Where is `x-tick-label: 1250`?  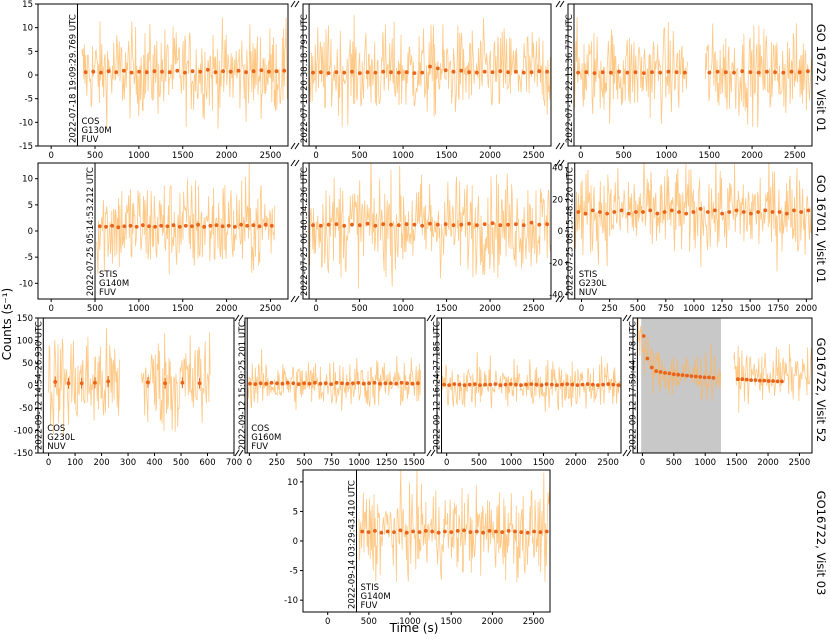 x-tick-label: 1250 is located at coordinates (387, 463).